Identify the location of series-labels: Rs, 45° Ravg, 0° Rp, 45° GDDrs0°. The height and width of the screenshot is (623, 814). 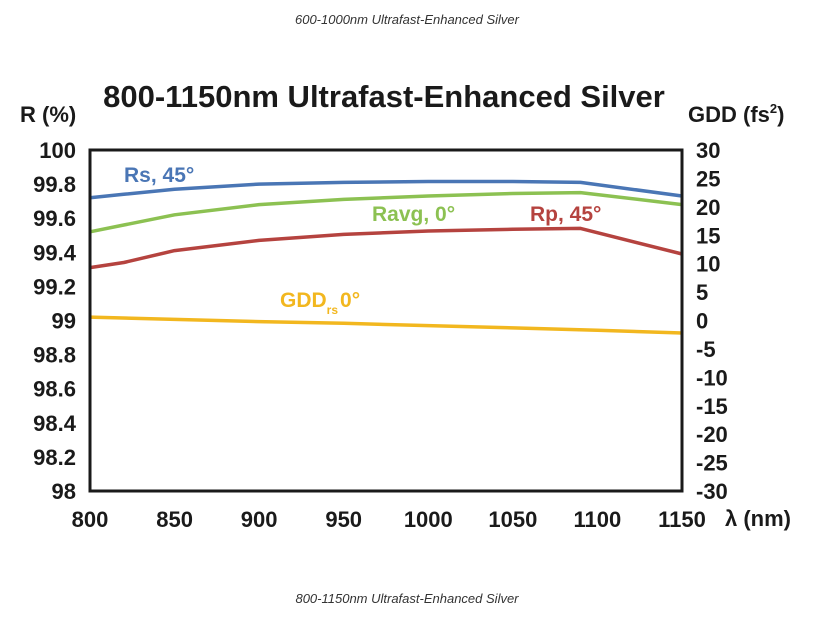
(362, 240).